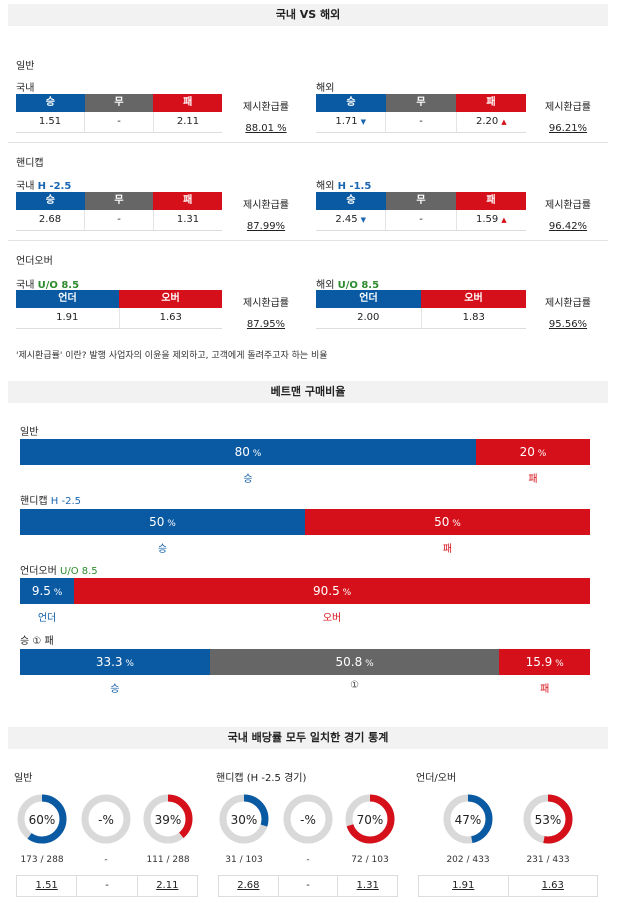  What do you see at coordinates (308, 738) in the screenshot?
I see `stats-title: 국내 배당률 모두 일치한 경기 통계` at bounding box center [308, 738].